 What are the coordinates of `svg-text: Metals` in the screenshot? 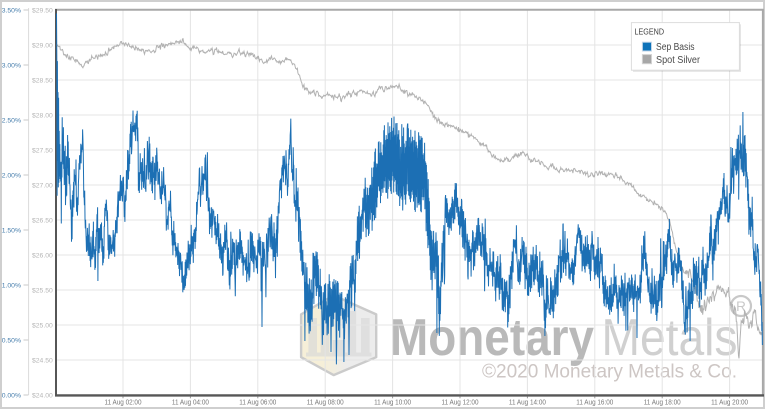 It's located at (670, 338).